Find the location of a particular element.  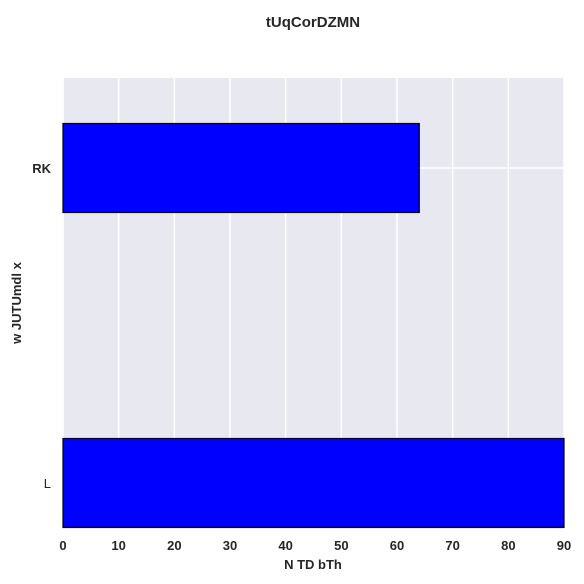

x-tick-label: 40 is located at coordinates (285, 545).